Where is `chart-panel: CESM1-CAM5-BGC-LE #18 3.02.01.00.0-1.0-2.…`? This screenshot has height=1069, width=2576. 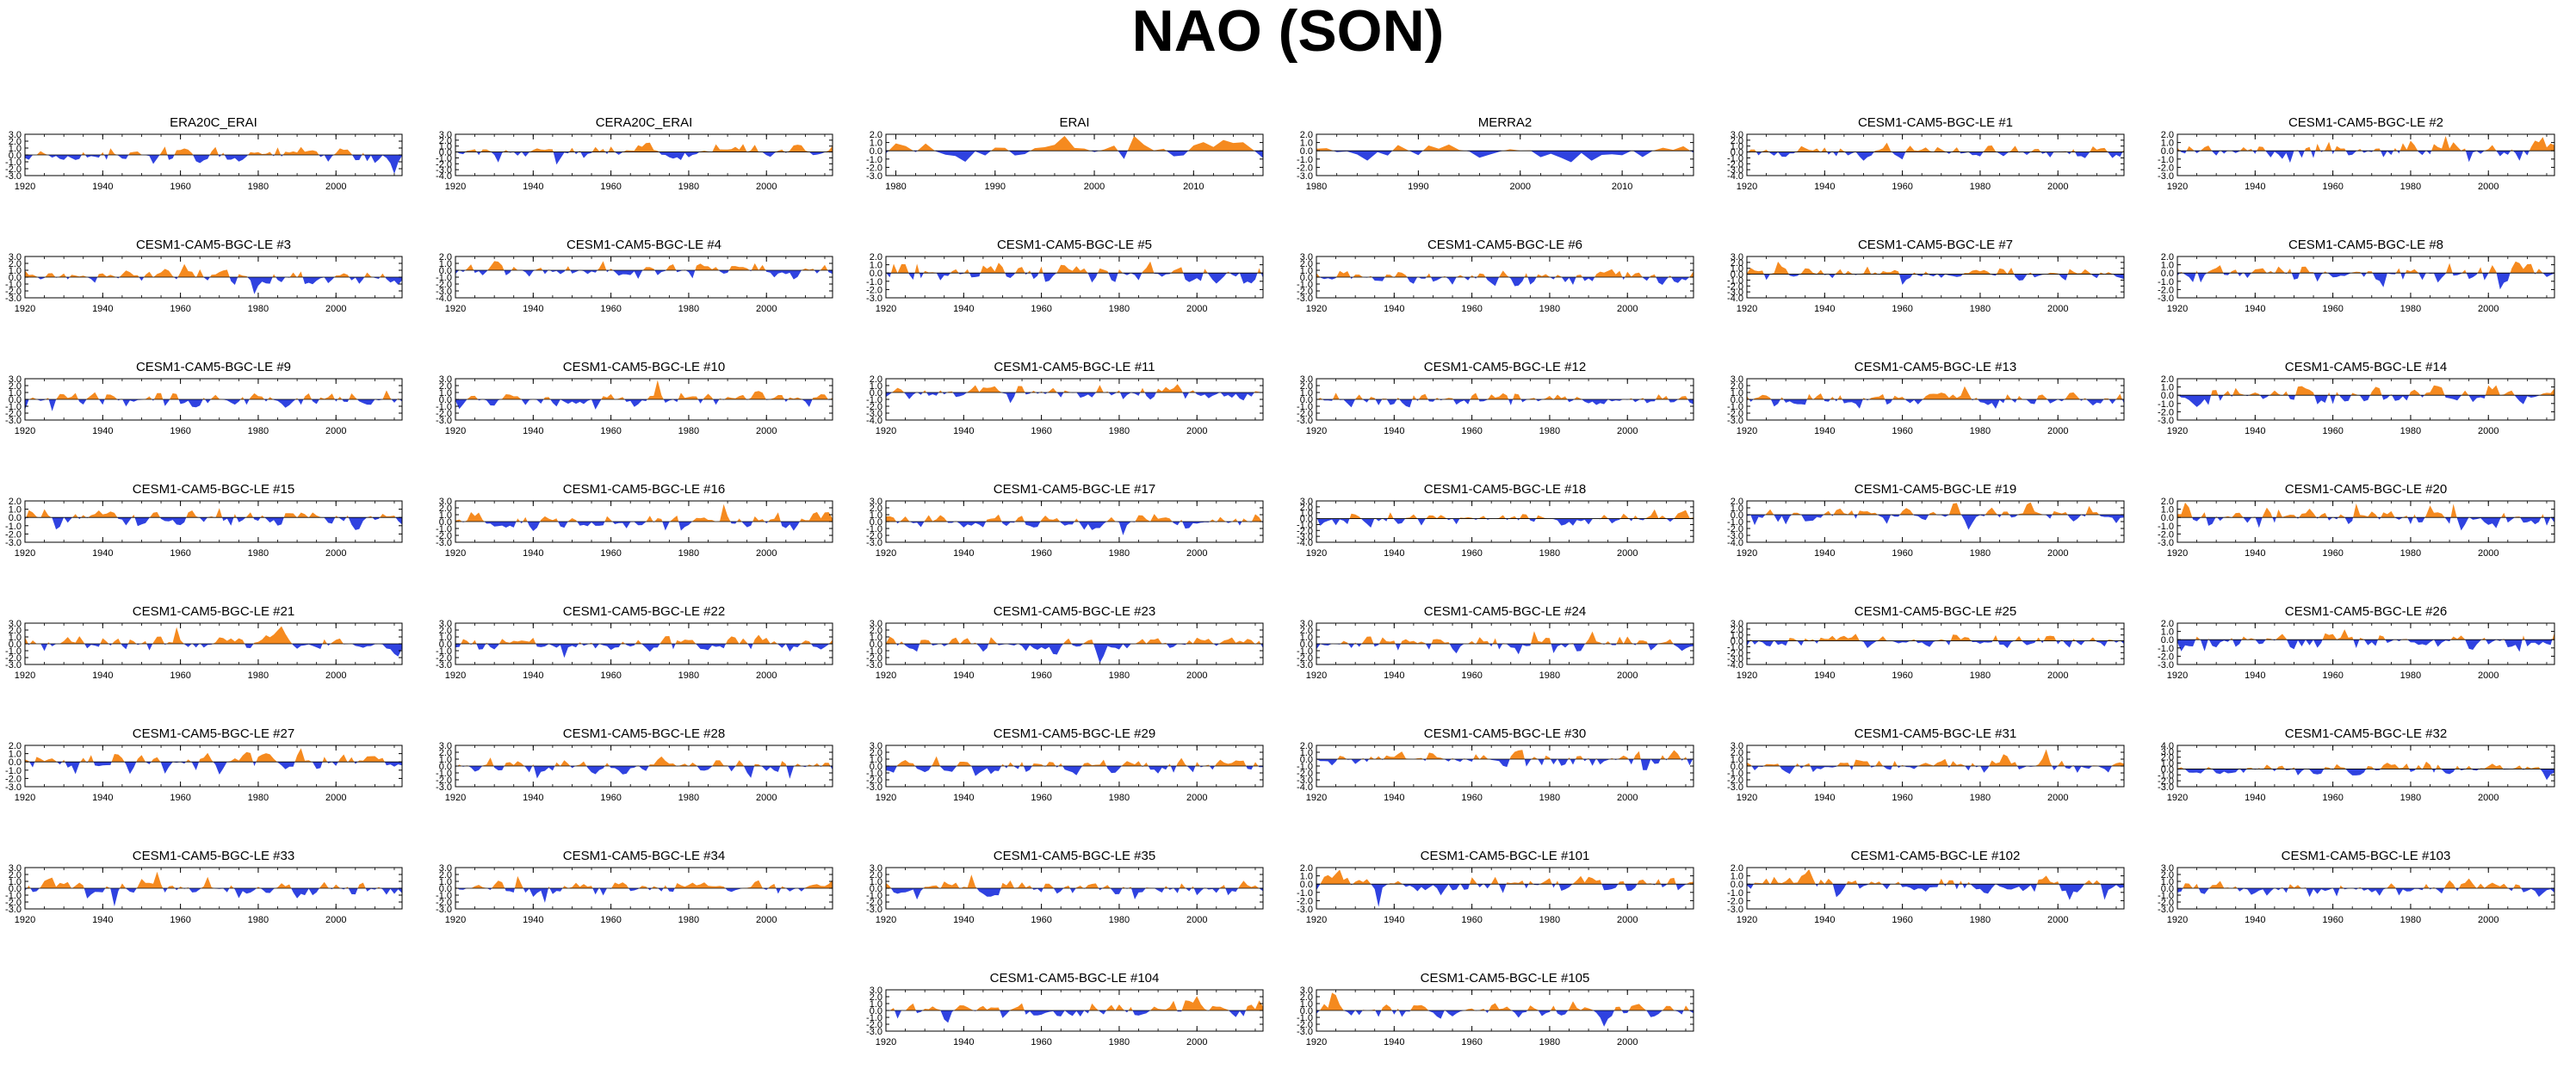
chart-panel: CESM1-CAM5-BGC-LE #18 3.02.01.00.0-1.0-2.… is located at coordinates (1495, 521).